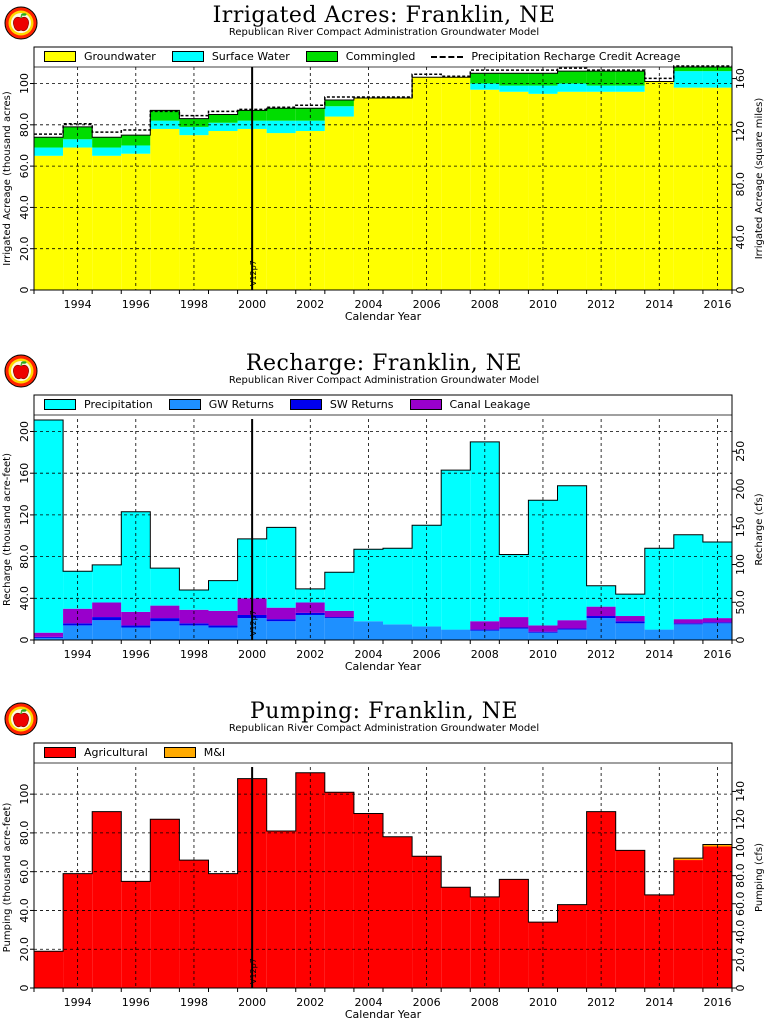  Describe the element at coordinates (223, 210) in the screenshot. I see `bar-groundwater-1999` at that location.